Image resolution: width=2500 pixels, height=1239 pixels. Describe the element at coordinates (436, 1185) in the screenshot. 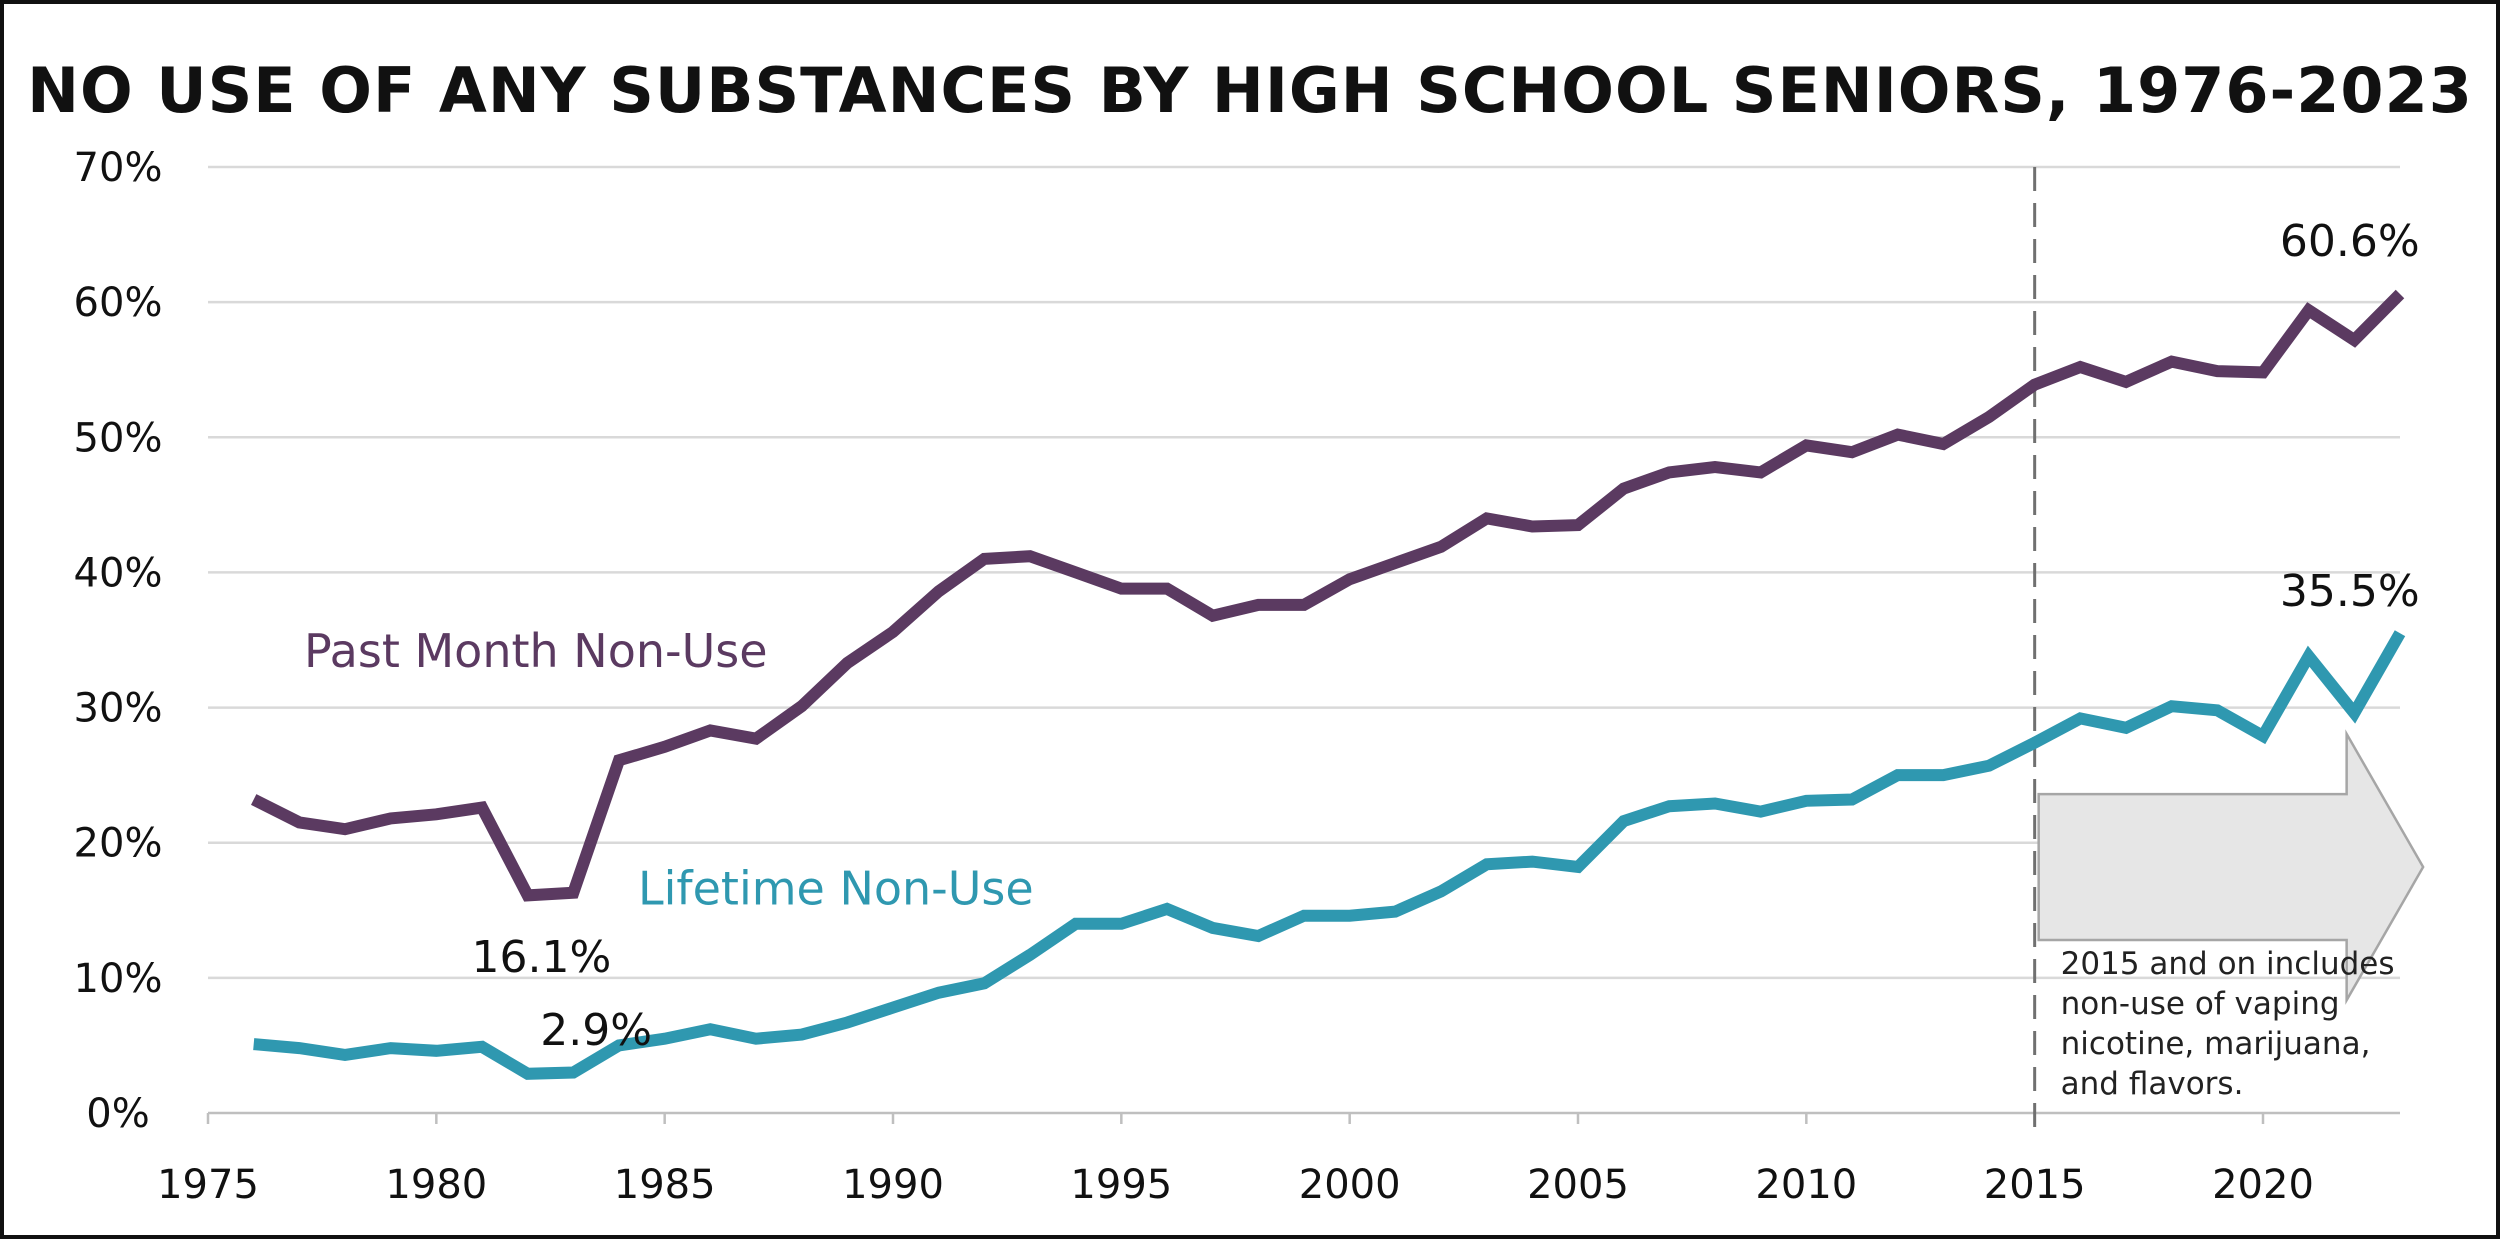

I see `x-tick-label: 1980` at that location.